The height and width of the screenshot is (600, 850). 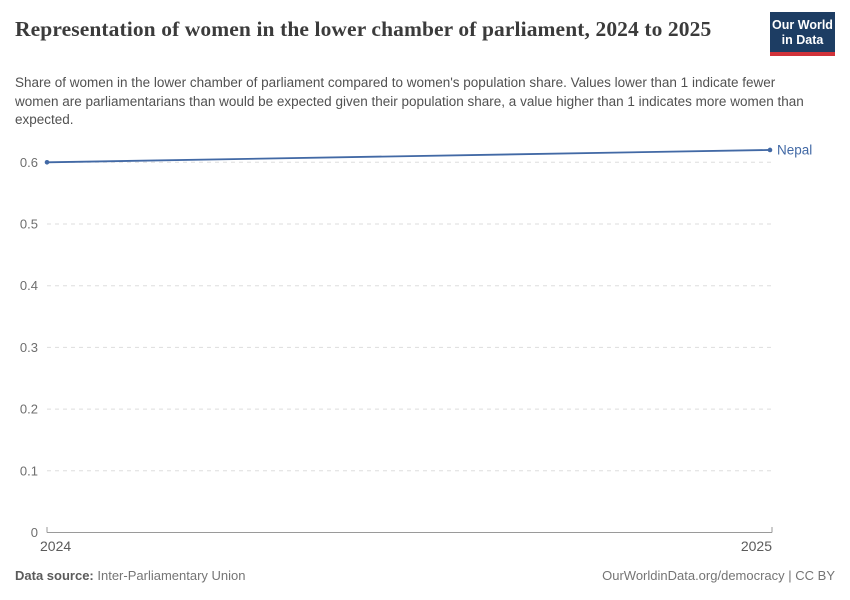 I want to click on owid-logo-line1: Our World, so click(x=802, y=25).